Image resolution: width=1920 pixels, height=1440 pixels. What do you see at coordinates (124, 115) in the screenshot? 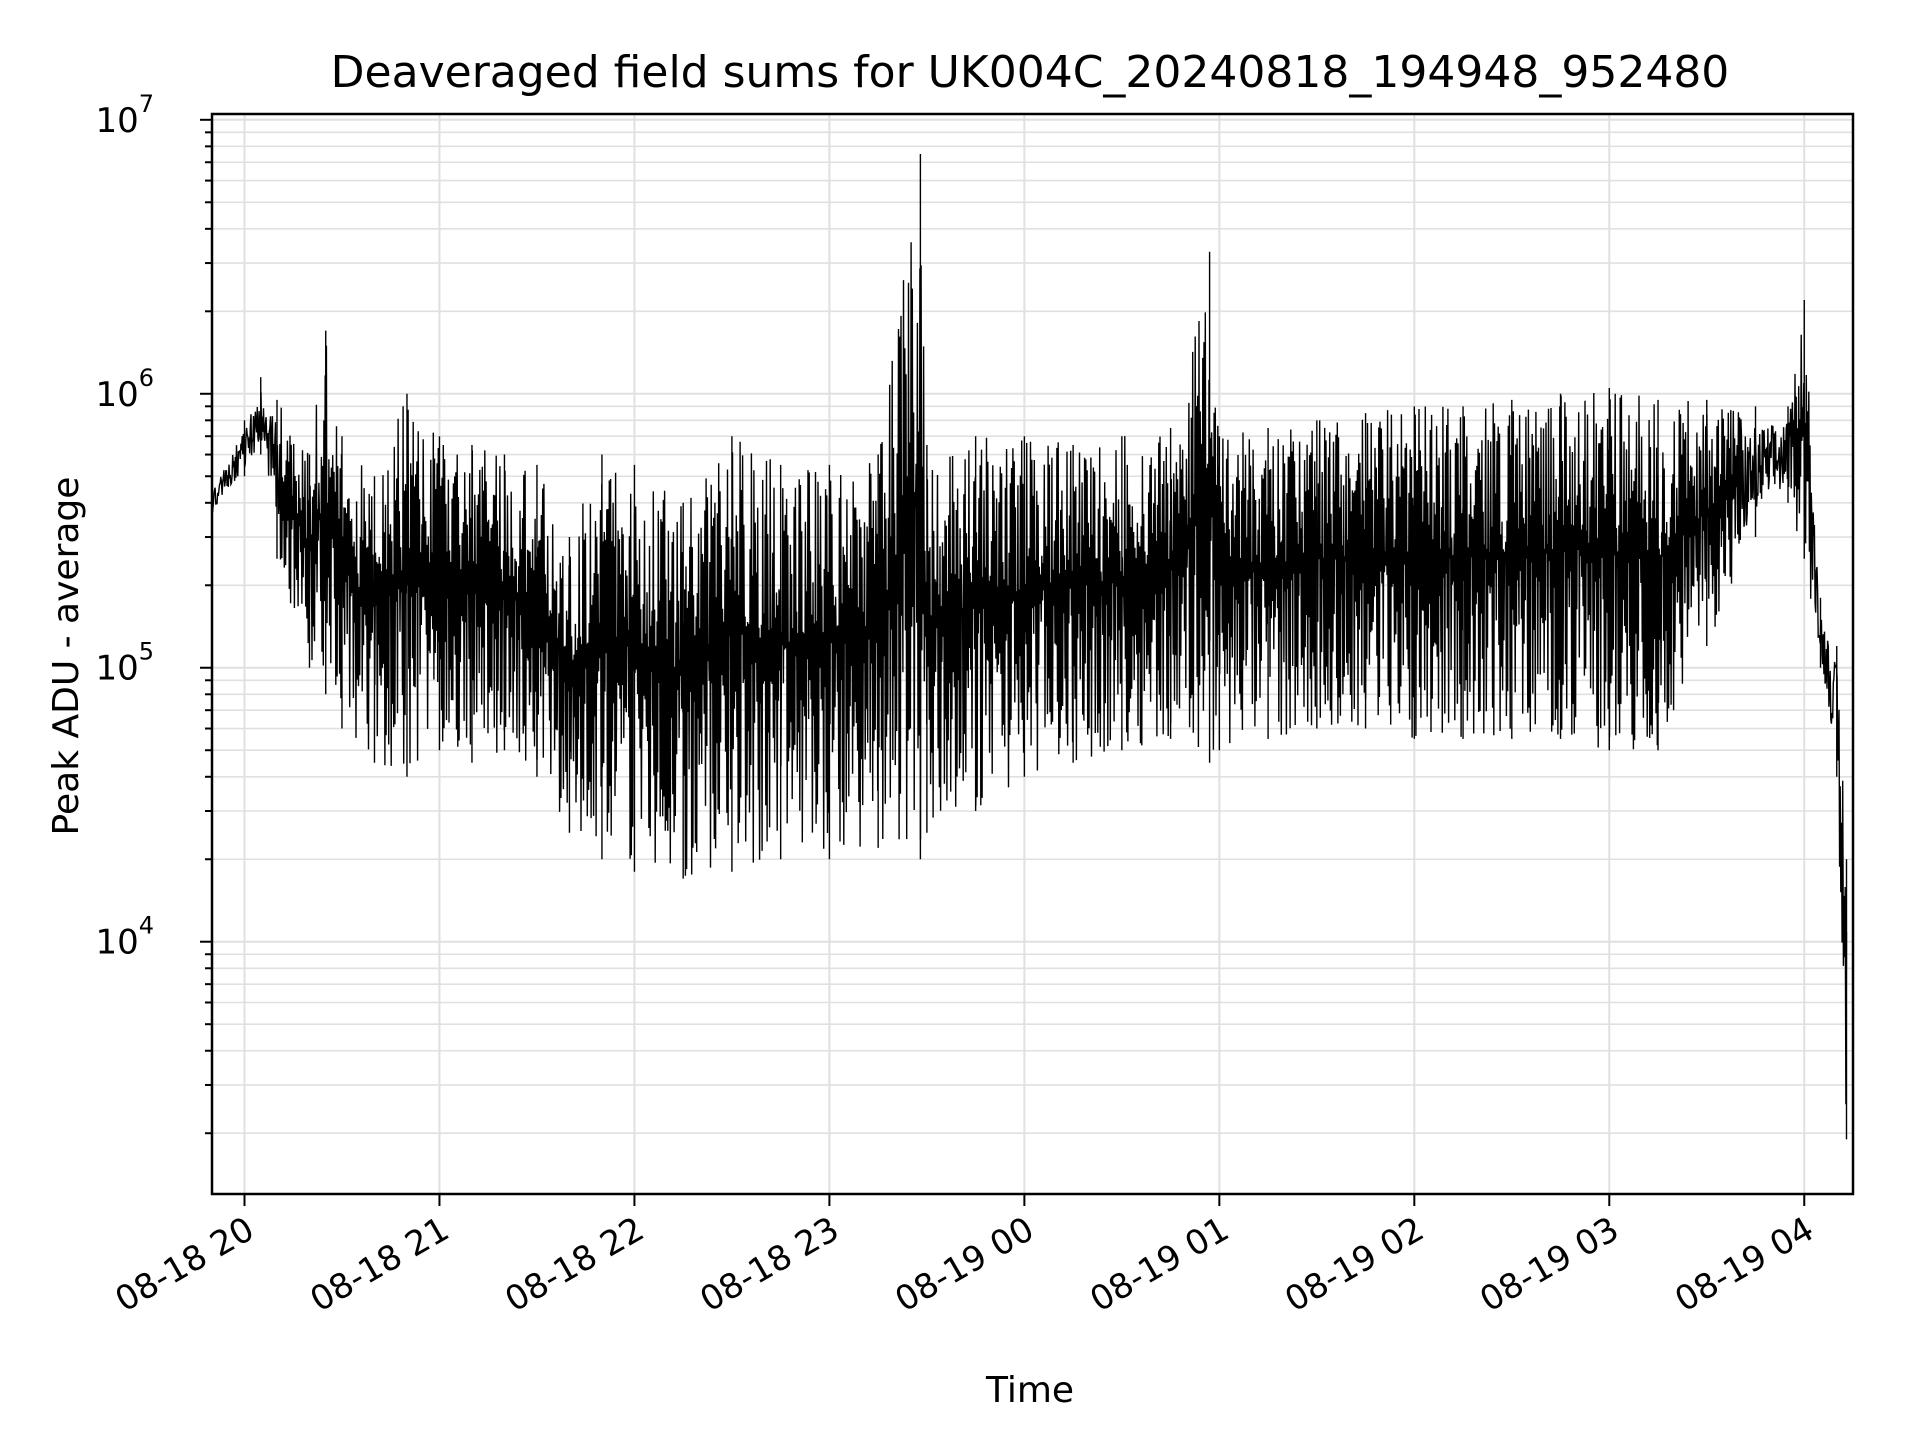
I see `y-tick-label: 10⁷` at bounding box center [124, 115].